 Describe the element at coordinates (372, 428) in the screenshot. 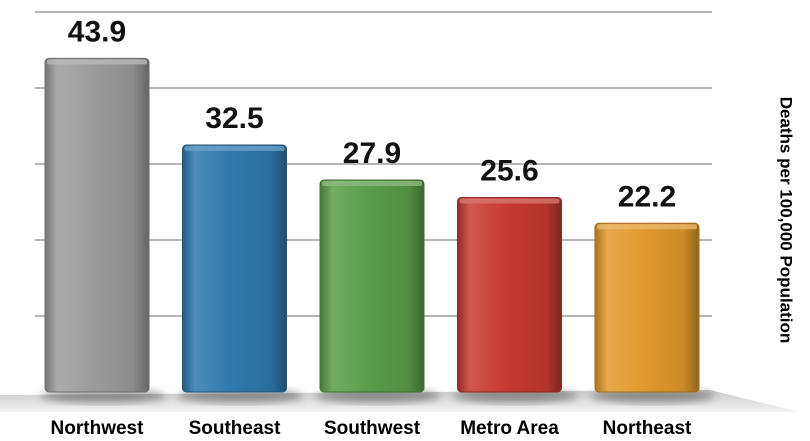

I see `x-tick-label: Southwest` at that location.